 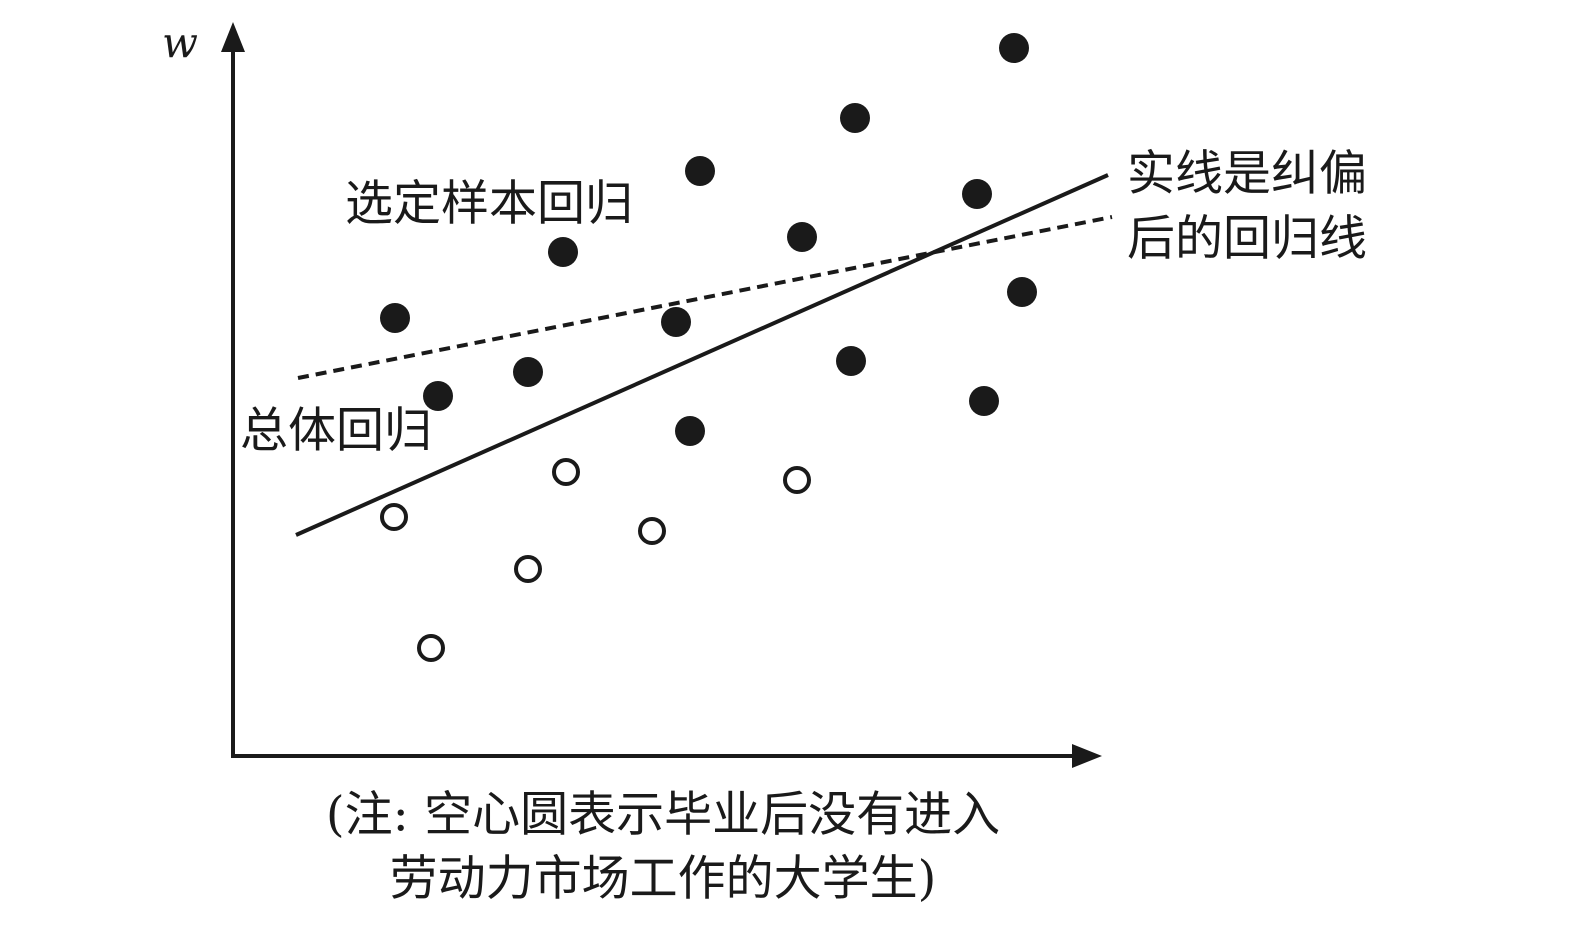 What do you see at coordinates (336, 431) in the screenshot?
I see `population-label: 总体回归` at bounding box center [336, 431].